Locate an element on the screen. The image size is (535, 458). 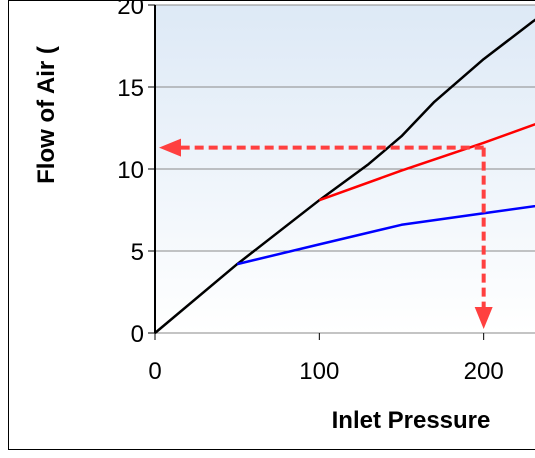
y-tick-label: 10 is located at coordinates (130, 170).